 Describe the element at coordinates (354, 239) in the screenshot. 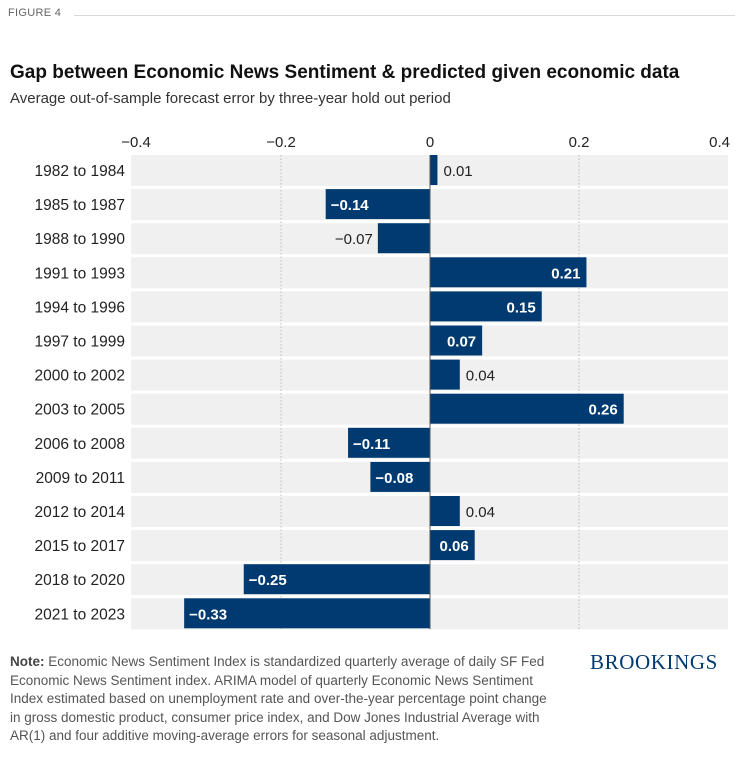

I see `data-label: −0.07` at that location.